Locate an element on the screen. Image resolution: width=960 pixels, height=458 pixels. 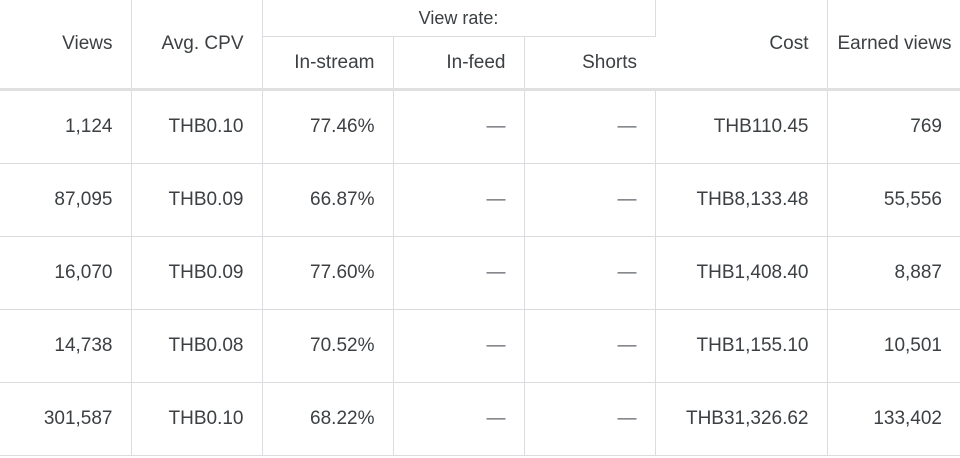
cell-earned-views: 8,887 is located at coordinates (893, 273).